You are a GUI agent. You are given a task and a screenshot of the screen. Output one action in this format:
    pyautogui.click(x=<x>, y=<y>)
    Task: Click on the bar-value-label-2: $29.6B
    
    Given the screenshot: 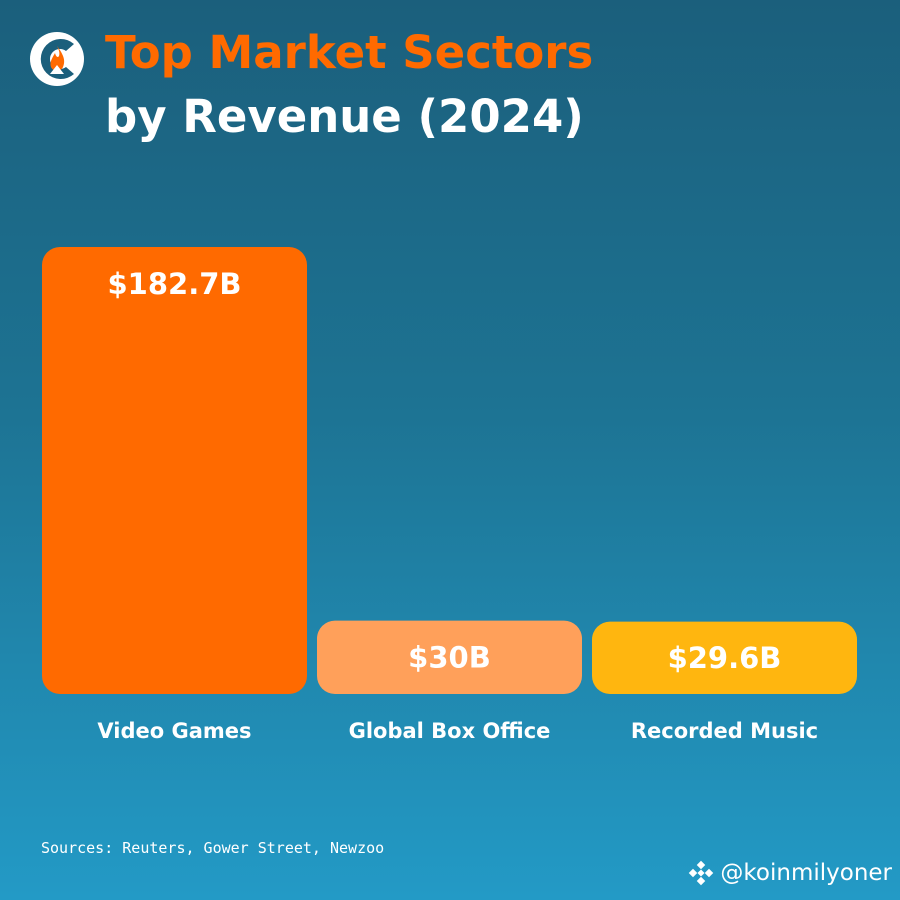 What is the action you would take?
    pyautogui.click(x=725, y=658)
    